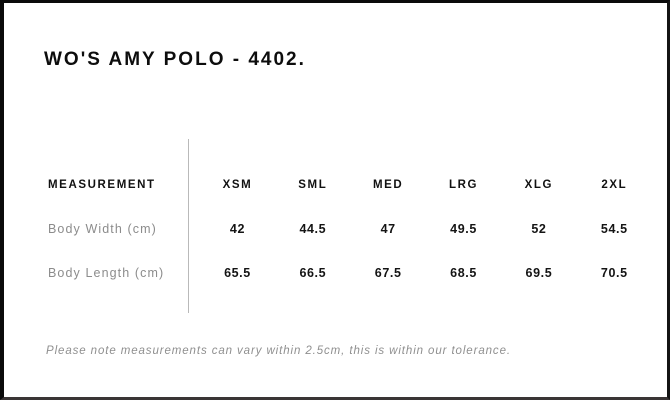  Describe the element at coordinates (539, 229) in the screenshot. I see `cell-body-width-xlg: 52` at that location.